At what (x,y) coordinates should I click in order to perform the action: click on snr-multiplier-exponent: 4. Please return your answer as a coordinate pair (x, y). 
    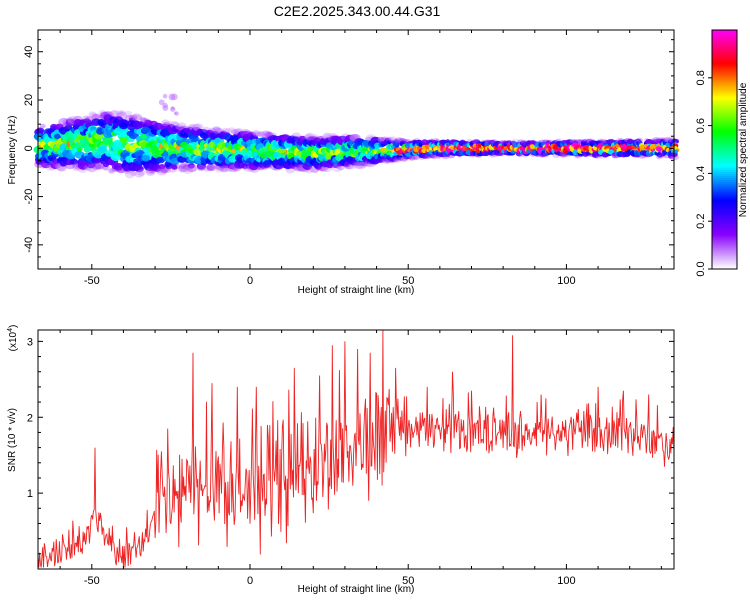
    Looking at the image, I should click on (10, 330).